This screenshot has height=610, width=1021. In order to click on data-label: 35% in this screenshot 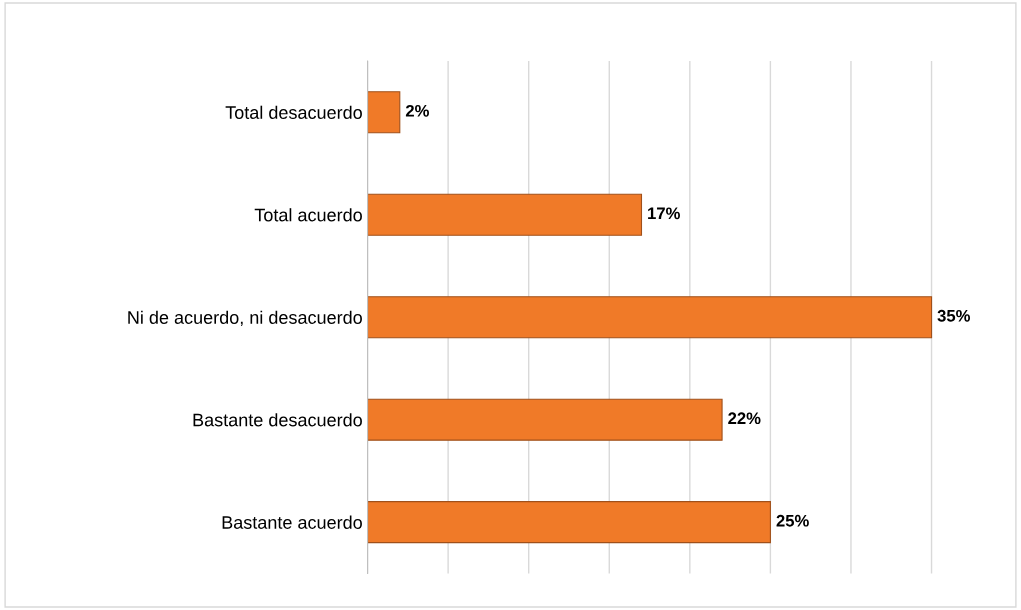, I will do `click(954, 315)`.